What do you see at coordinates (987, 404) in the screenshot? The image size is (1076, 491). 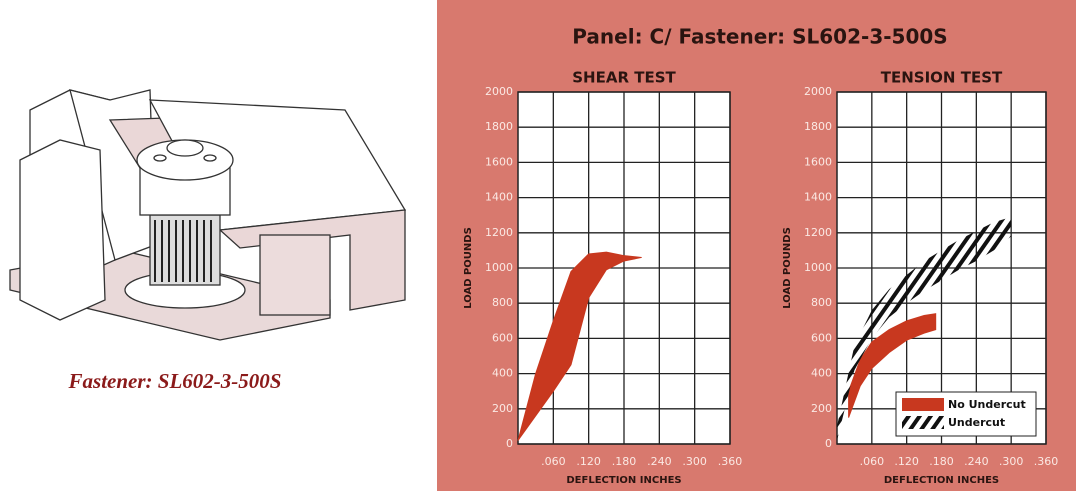 I see `legend-label: No Undercut` at bounding box center [987, 404].